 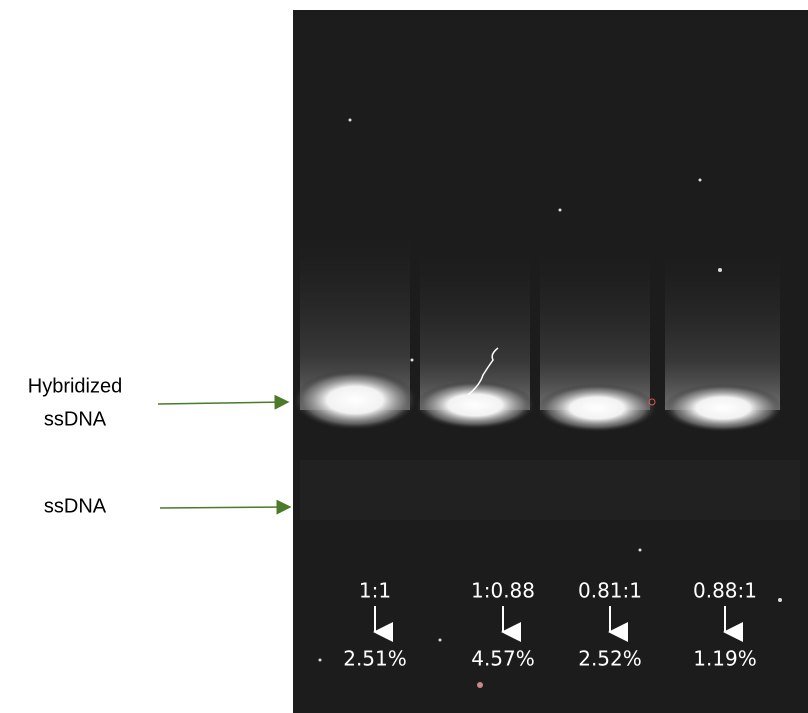 I want to click on lane-ratio: 1:0.88, so click(x=503, y=591).